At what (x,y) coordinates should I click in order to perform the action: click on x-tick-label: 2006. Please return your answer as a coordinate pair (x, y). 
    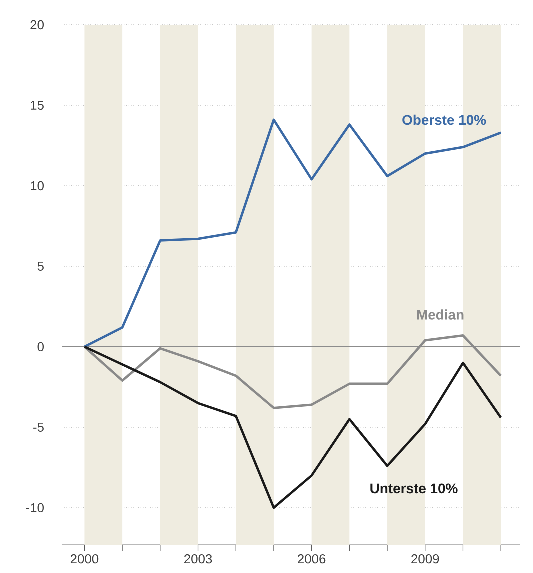
    Looking at the image, I should click on (312, 559).